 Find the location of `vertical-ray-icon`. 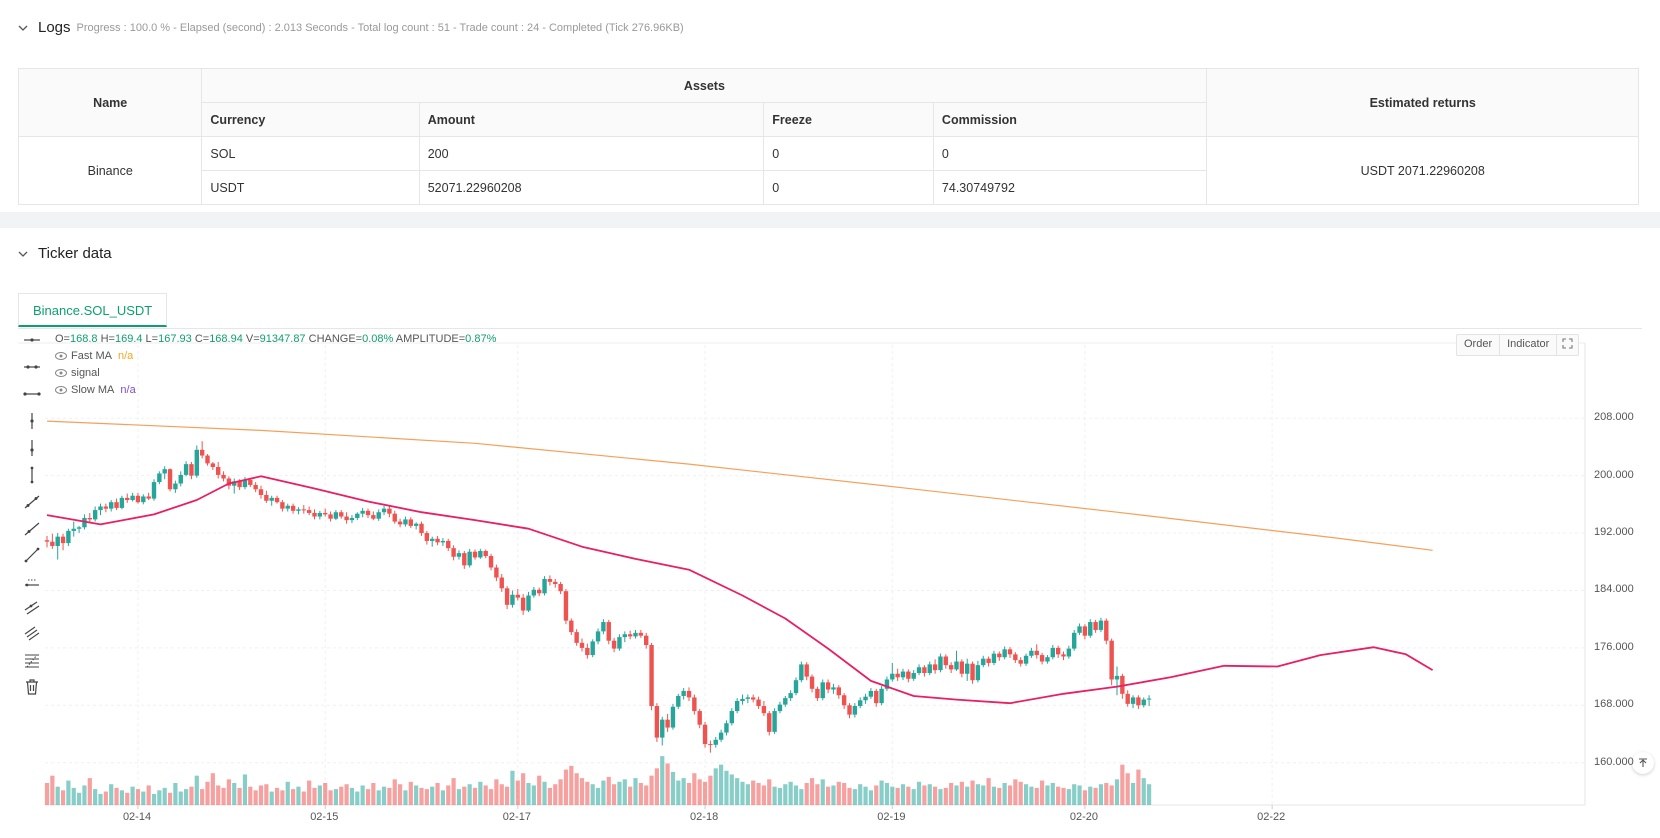

vertical-ray-icon is located at coordinates (32, 448).